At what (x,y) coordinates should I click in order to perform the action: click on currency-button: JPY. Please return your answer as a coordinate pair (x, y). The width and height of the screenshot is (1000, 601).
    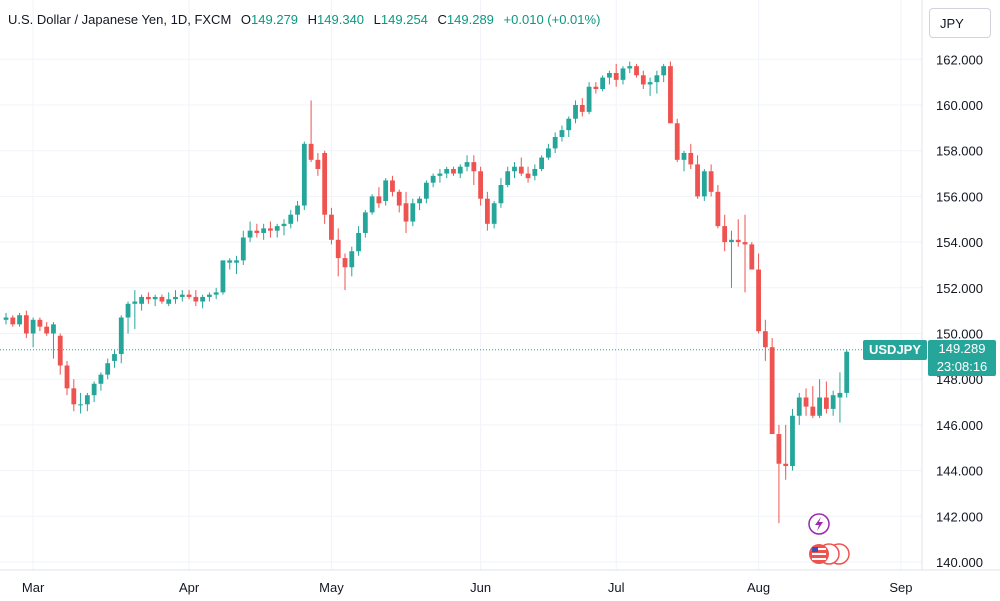
    Looking at the image, I should click on (960, 23).